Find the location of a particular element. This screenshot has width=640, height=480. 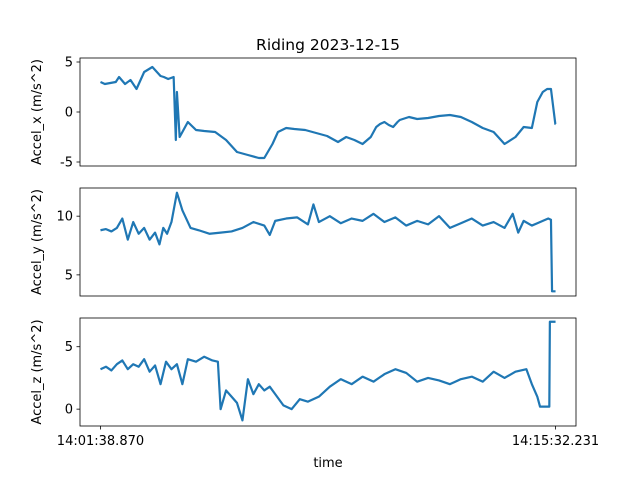

y-axis-label-panel-1: Accel_x (m/s^2) is located at coordinates (37, 112).